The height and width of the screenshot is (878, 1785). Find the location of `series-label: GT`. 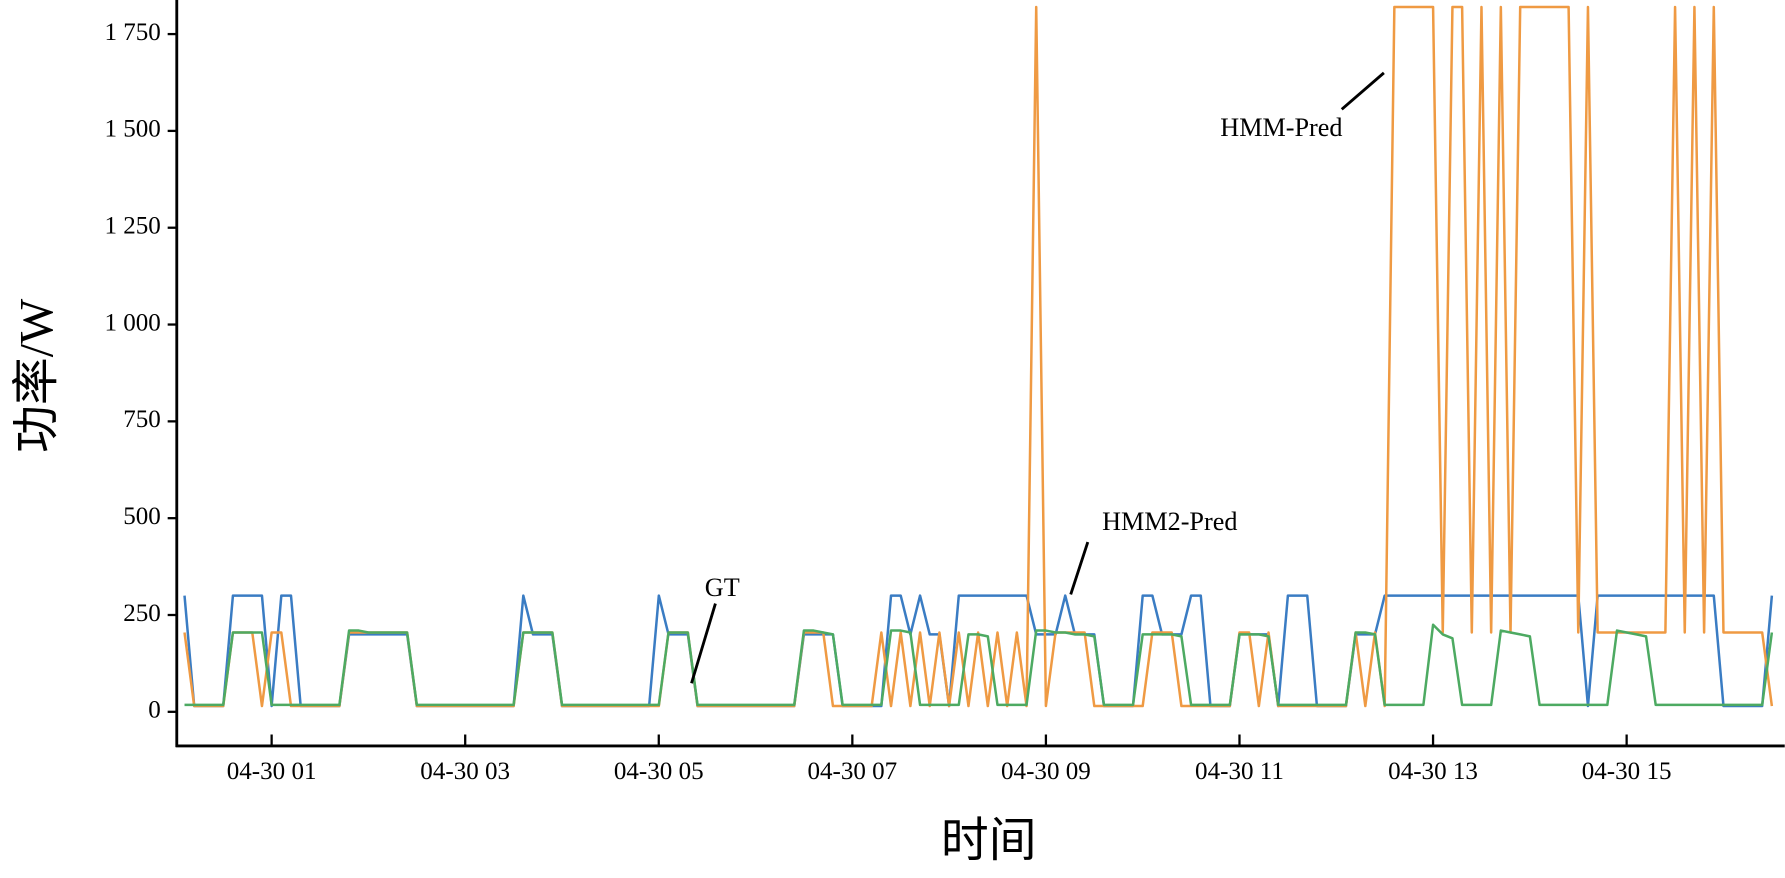

series-label: GT is located at coordinates (722, 587).